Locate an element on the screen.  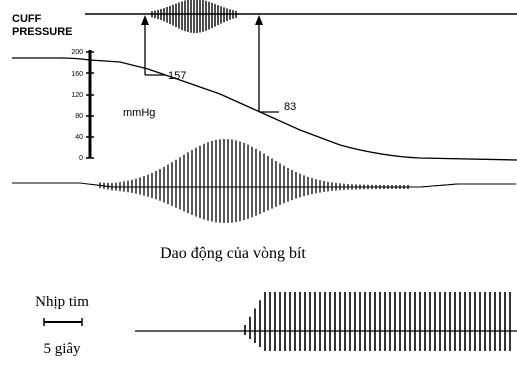
heart-rate-trace is located at coordinates (326, 321).